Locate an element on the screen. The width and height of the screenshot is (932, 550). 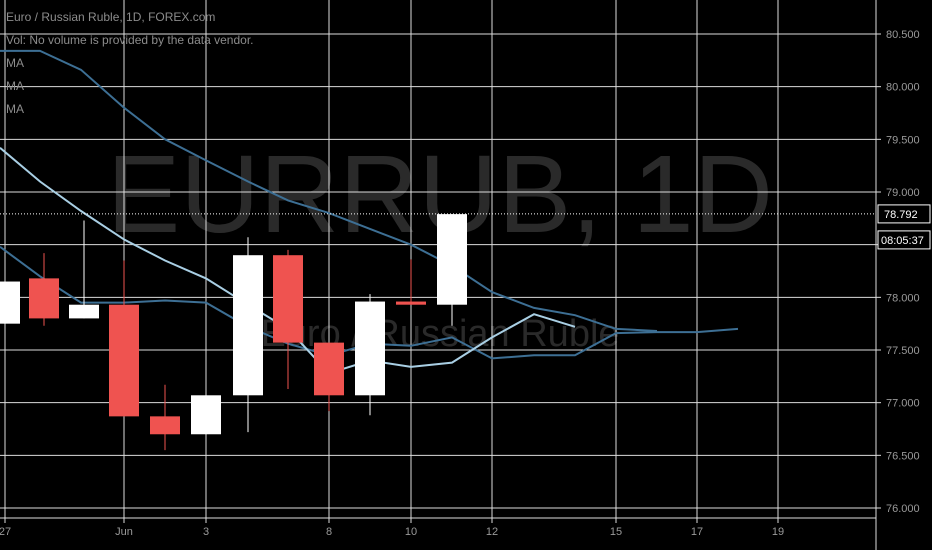
y-tick-label: 76.000 is located at coordinates (903, 509).